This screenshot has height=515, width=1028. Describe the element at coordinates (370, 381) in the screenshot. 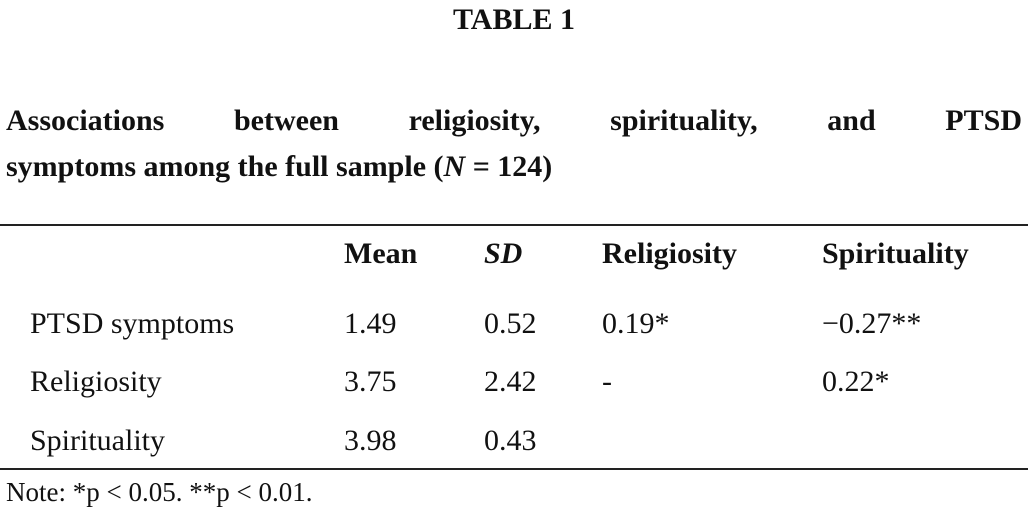

I see `cell-religiosity-mean: 3.75` at that location.